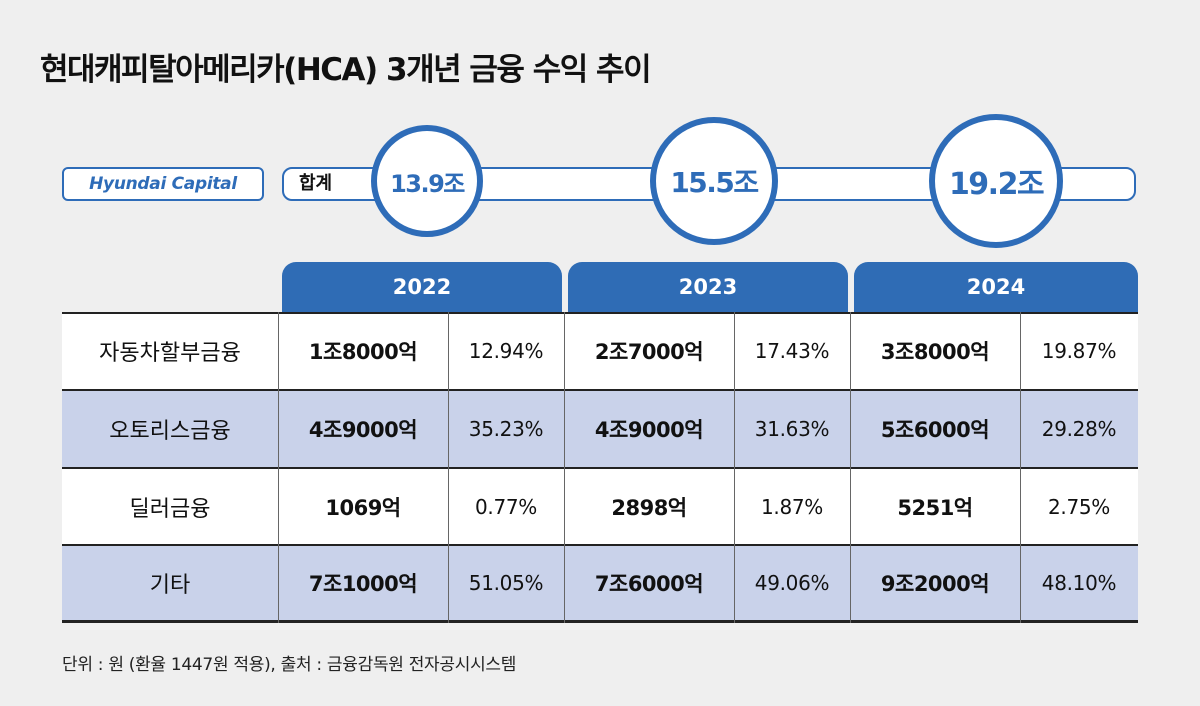  Describe the element at coordinates (935, 507) in the screenshot. I see `amount-cell: 5251억` at that location.